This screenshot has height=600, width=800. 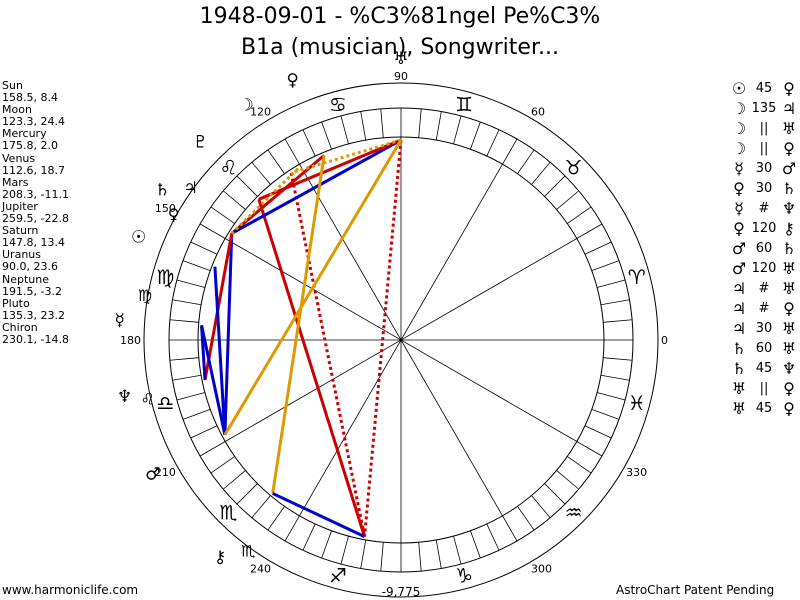 I want to click on planet-values-jupiter: 259.5, -22.8, so click(x=35, y=219).